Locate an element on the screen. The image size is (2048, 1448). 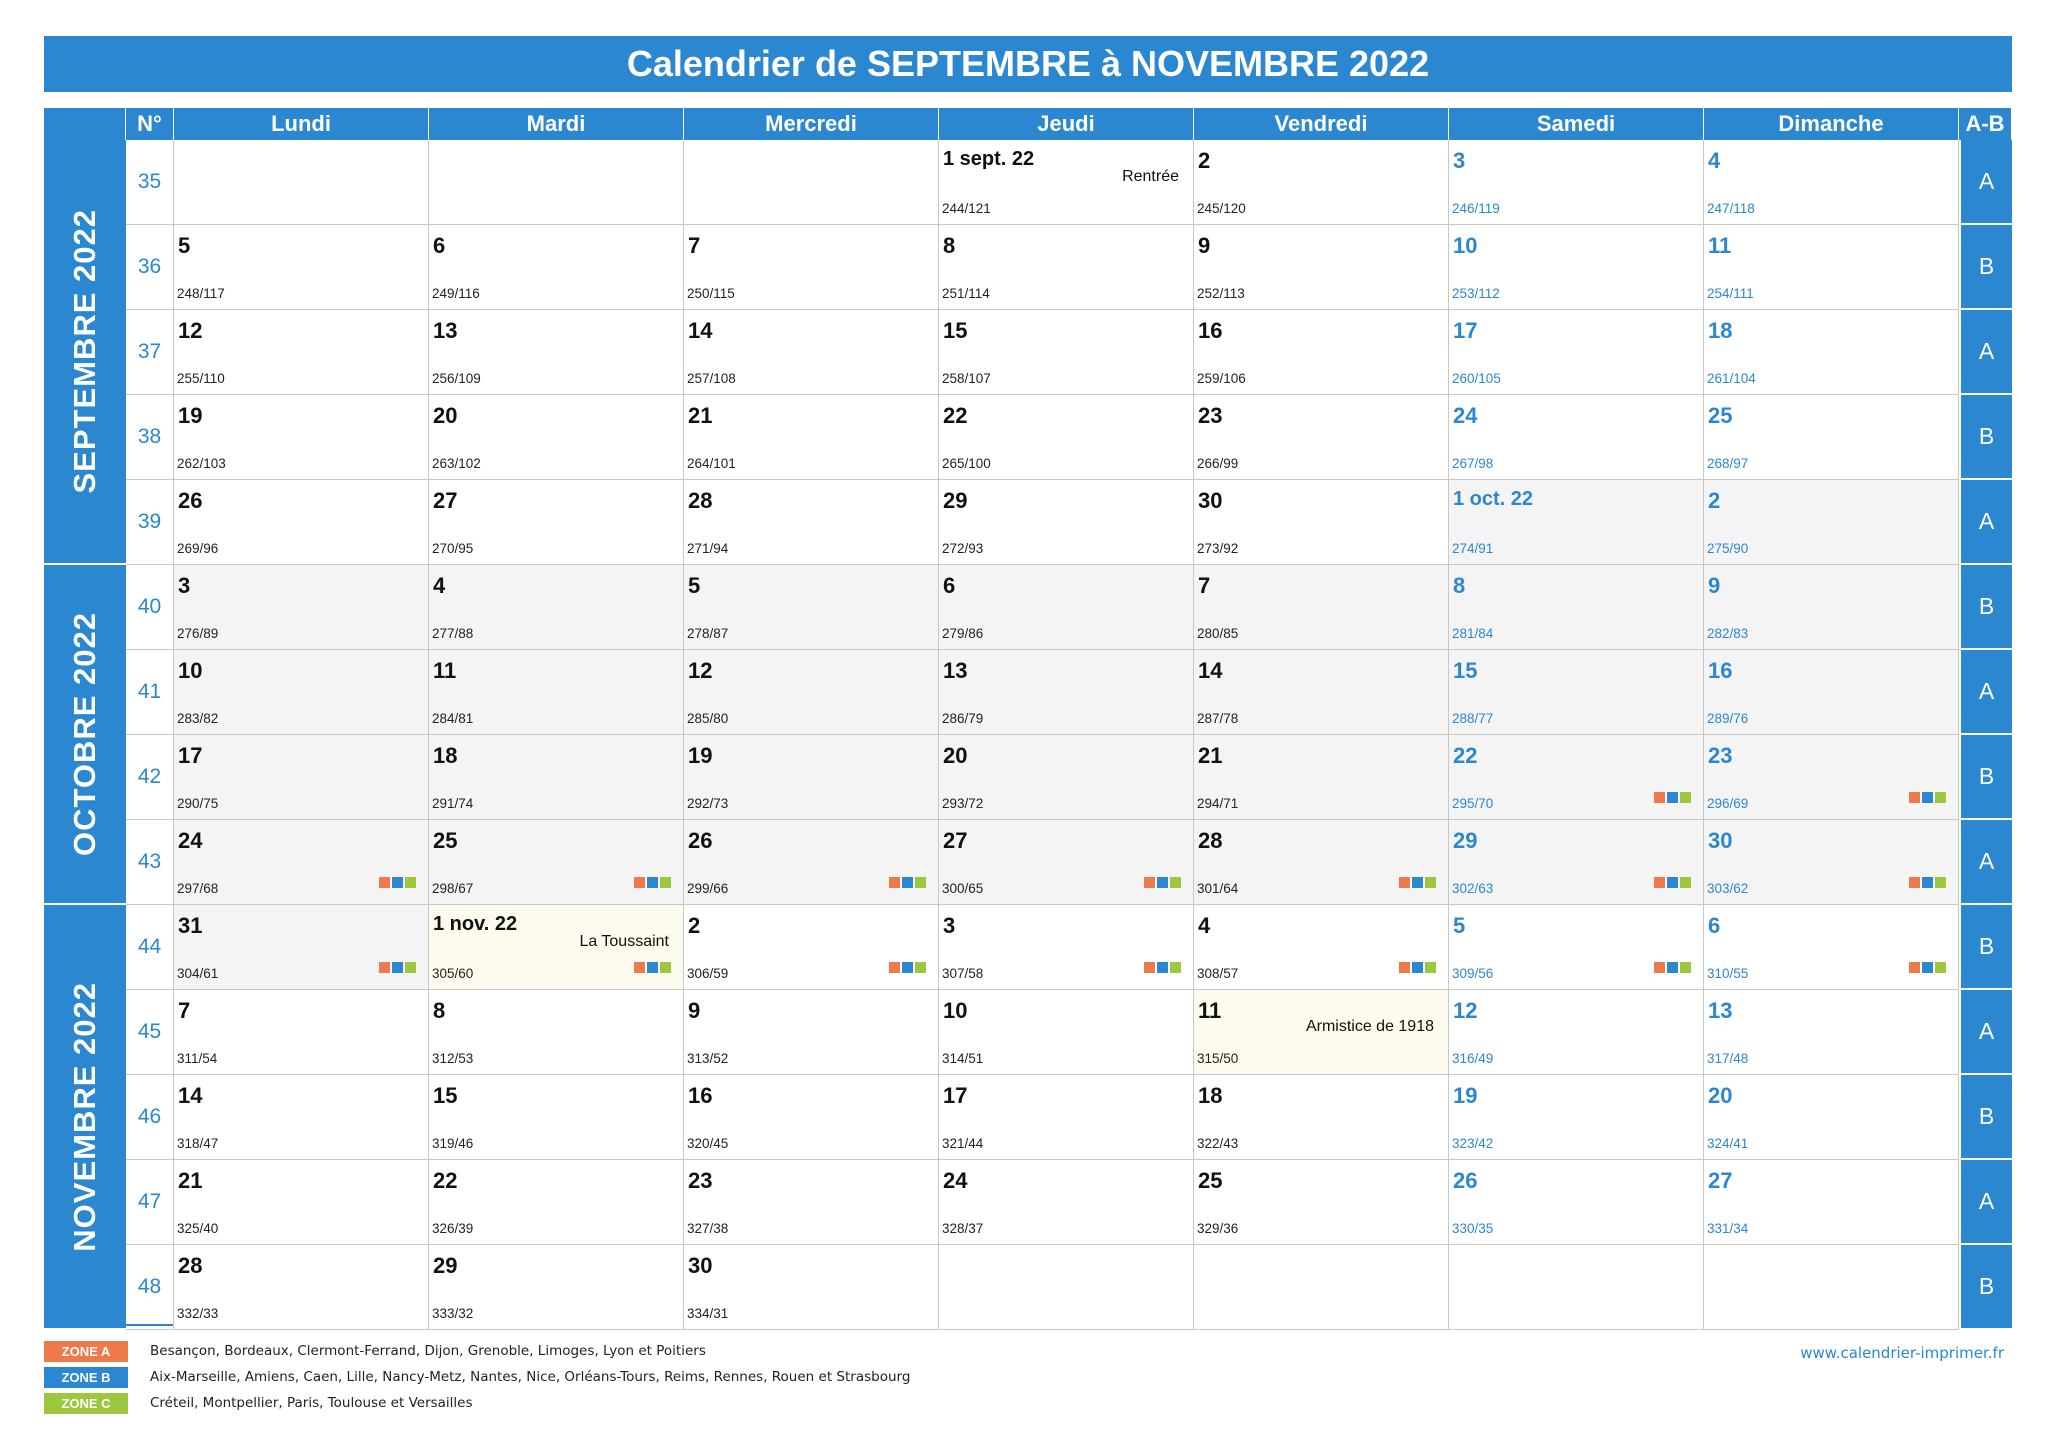
day-of-year: 317/48 is located at coordinates (1728, 1058).